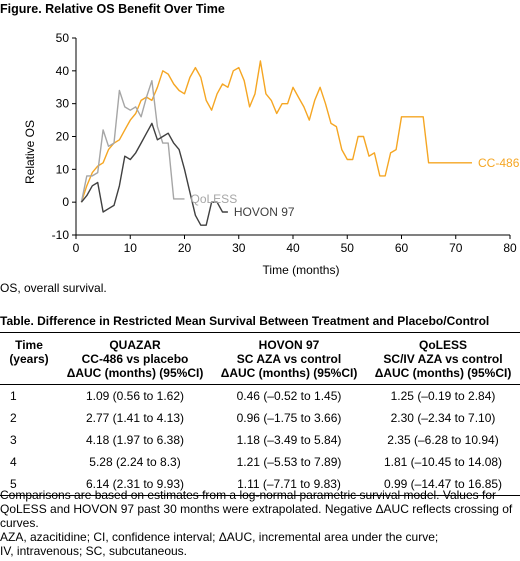  I want to click on y-tick-label: 30, so click(63, 104).